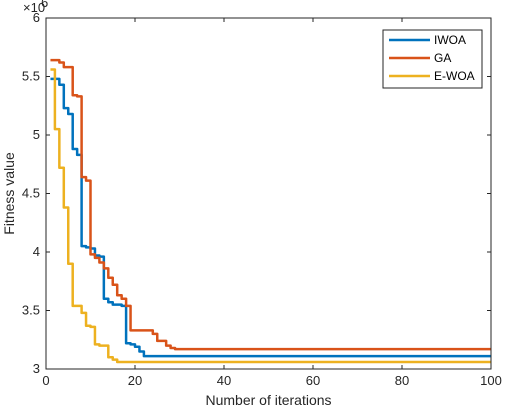 The width and height of the screenshot is (505, 411). I want to click on legend: IWOA GA E-WOA, so click(432, 59).